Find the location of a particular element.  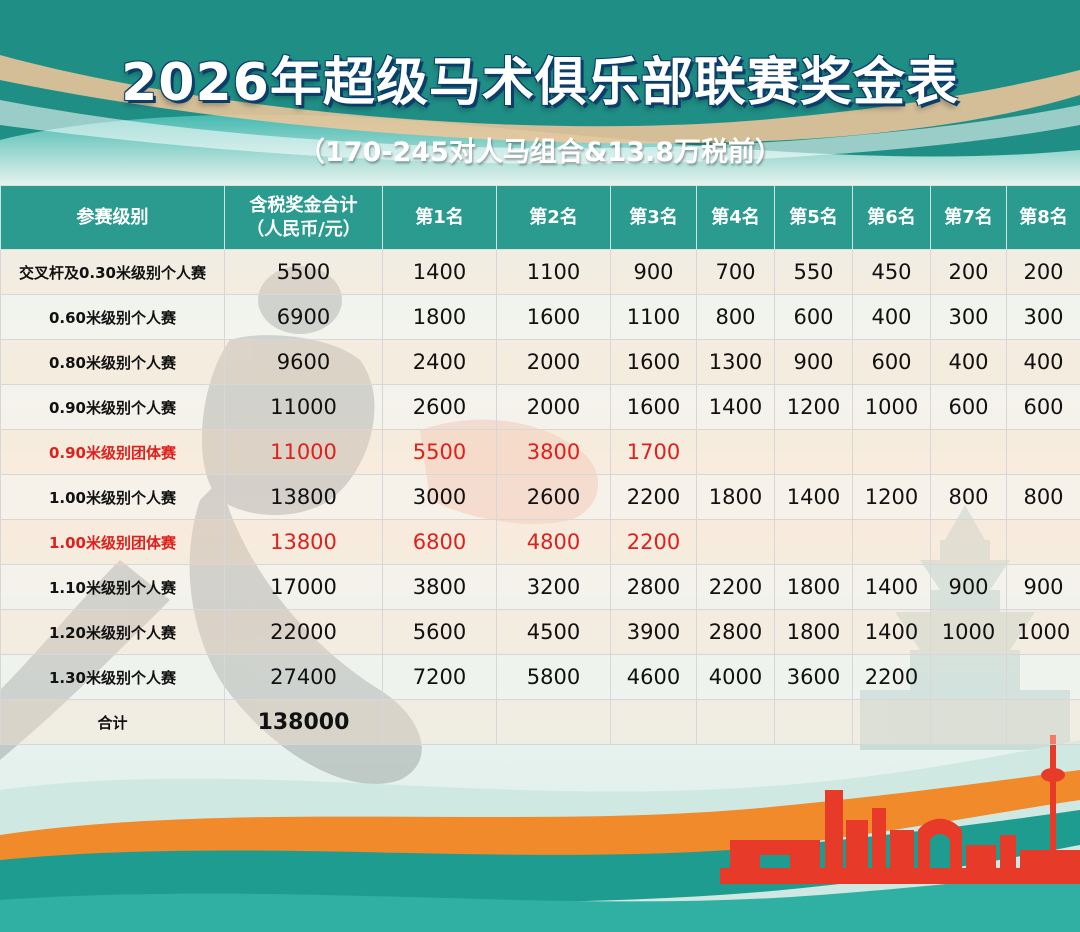

cell-place-8: 400 is located at coordinates (1043, 362).